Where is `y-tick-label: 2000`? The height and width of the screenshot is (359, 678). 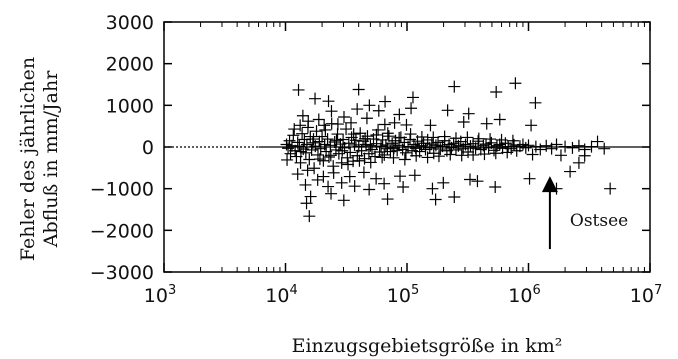
y-tick-label: 2000 is located at coordinates (130, 65).